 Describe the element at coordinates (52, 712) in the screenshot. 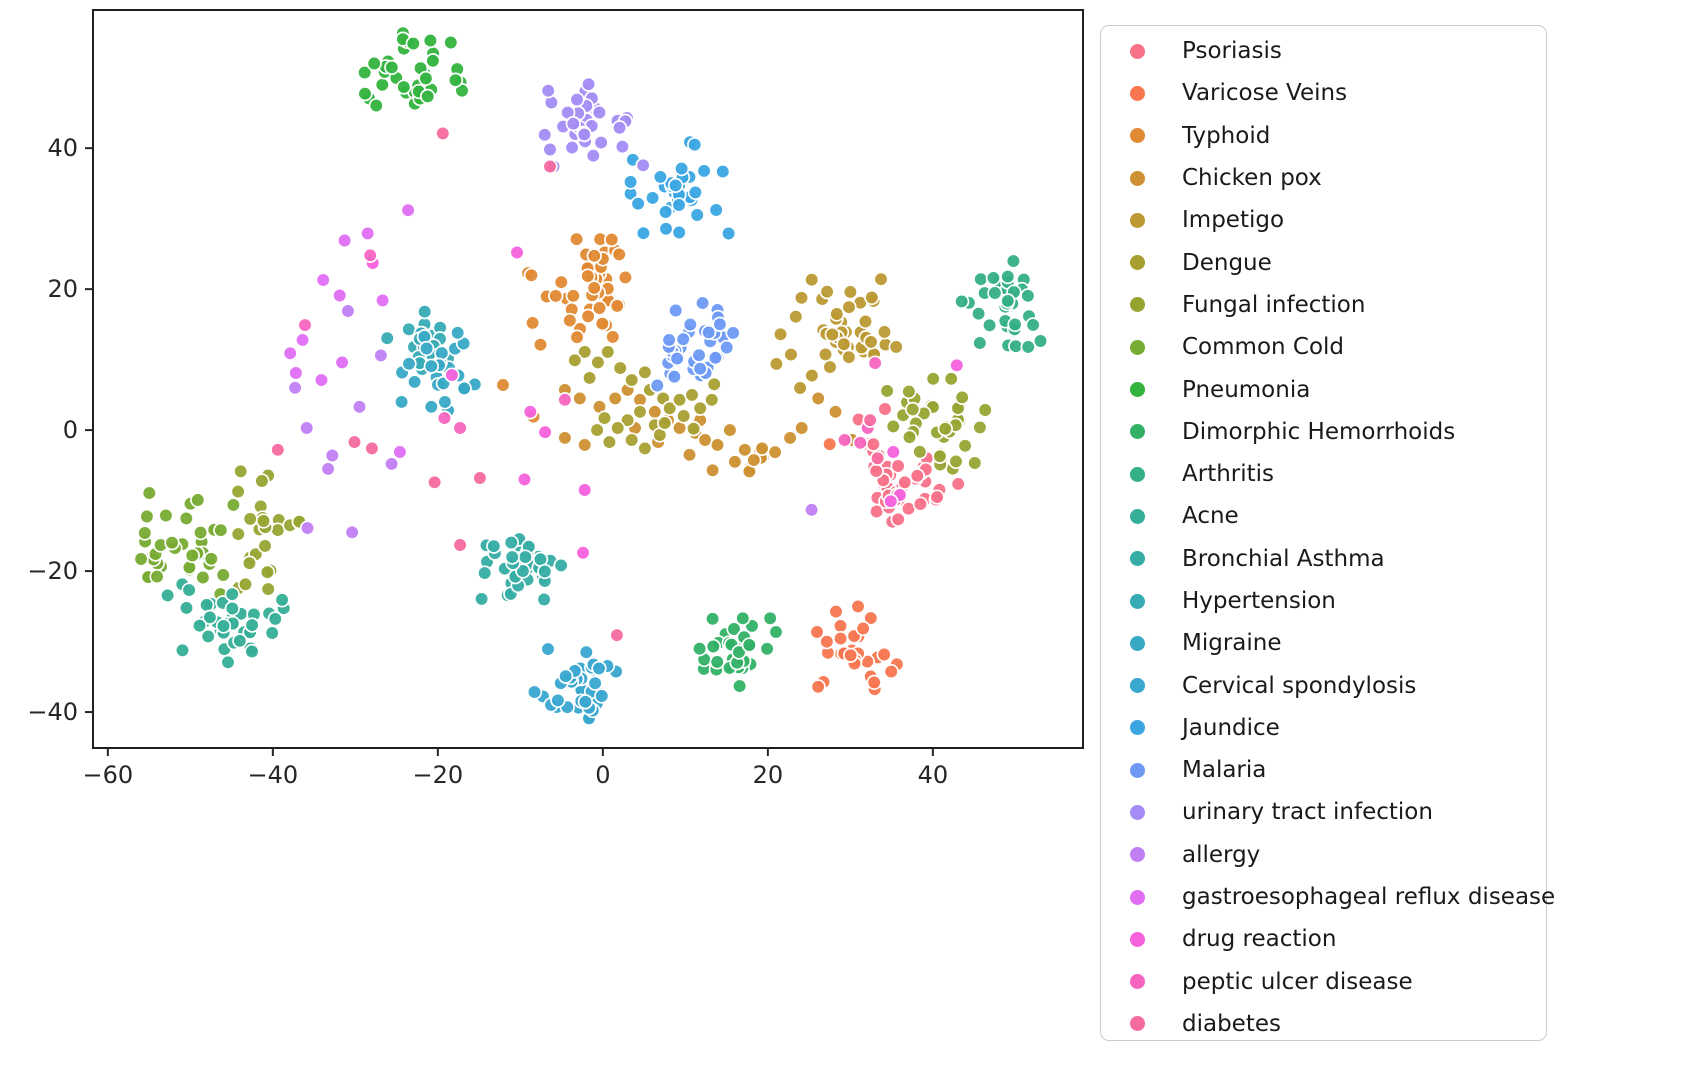

I see `y-tick-label: −40` at that location.